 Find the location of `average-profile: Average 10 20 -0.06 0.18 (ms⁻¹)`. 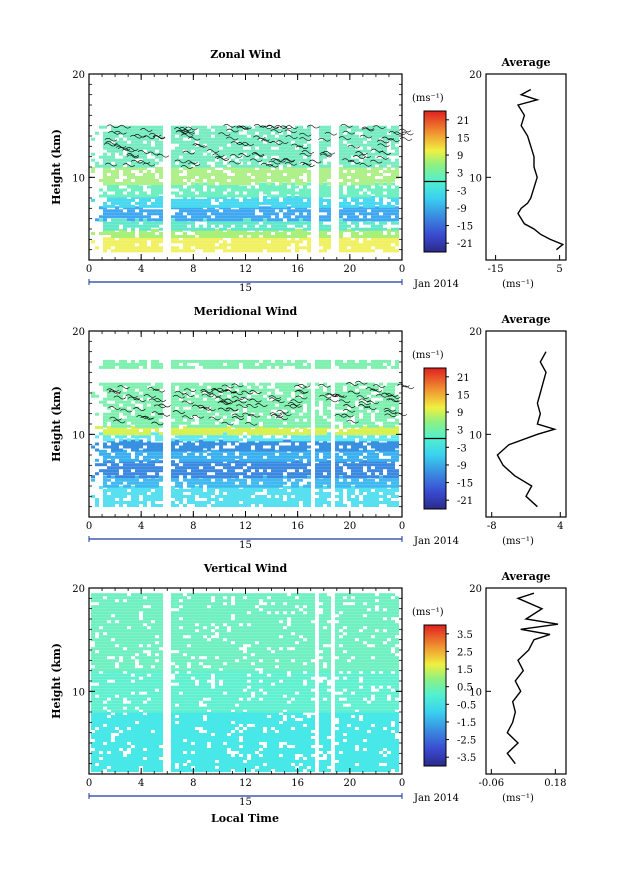

average-profile: Average 10 20 -0.06 0.18 (ms⁻¹) is located at coordinates (518, 687).